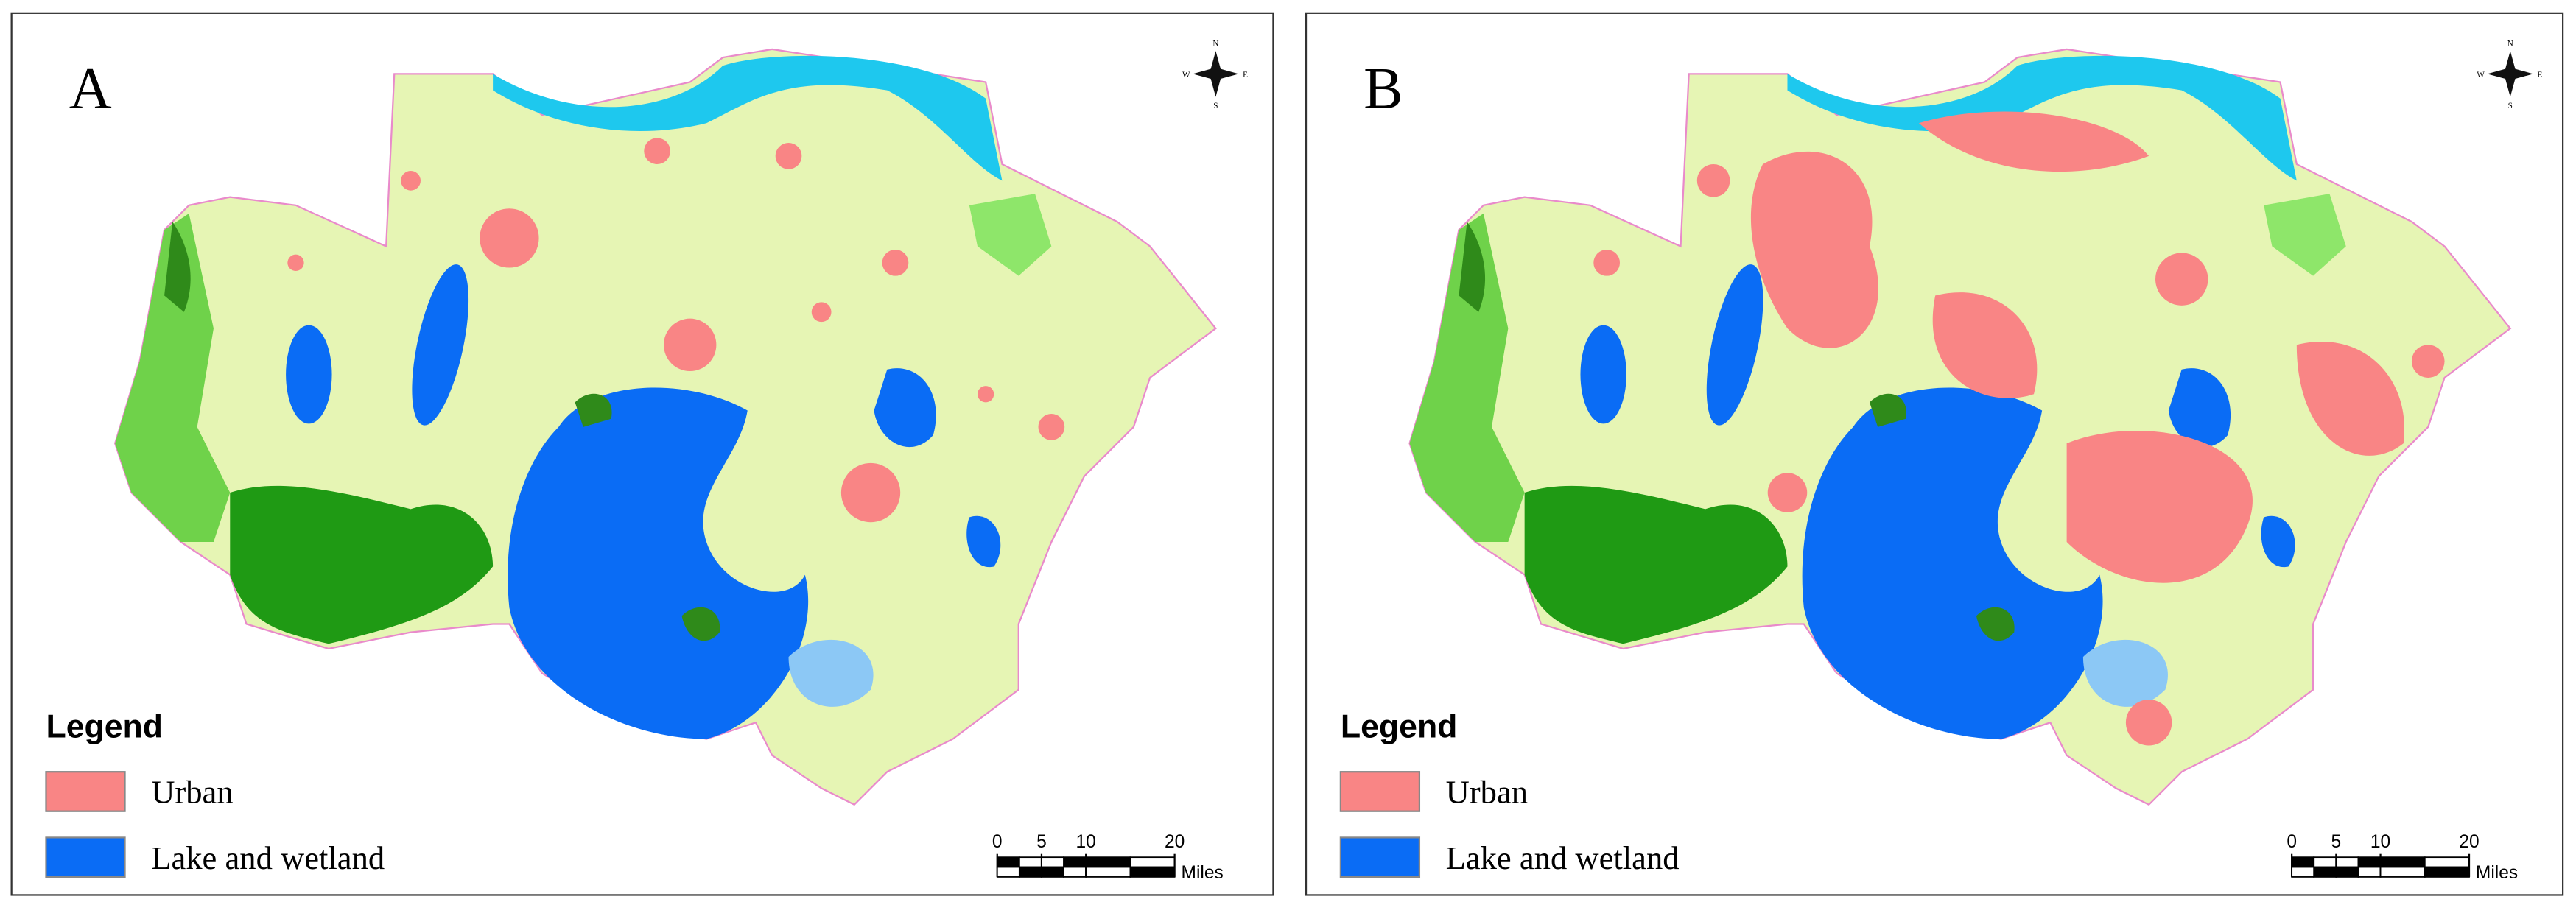 This screenshot has width=2576, height=916. Describe the element at coordinates (90, 88) in the screenshot. I see `panel-label: A` at that location.